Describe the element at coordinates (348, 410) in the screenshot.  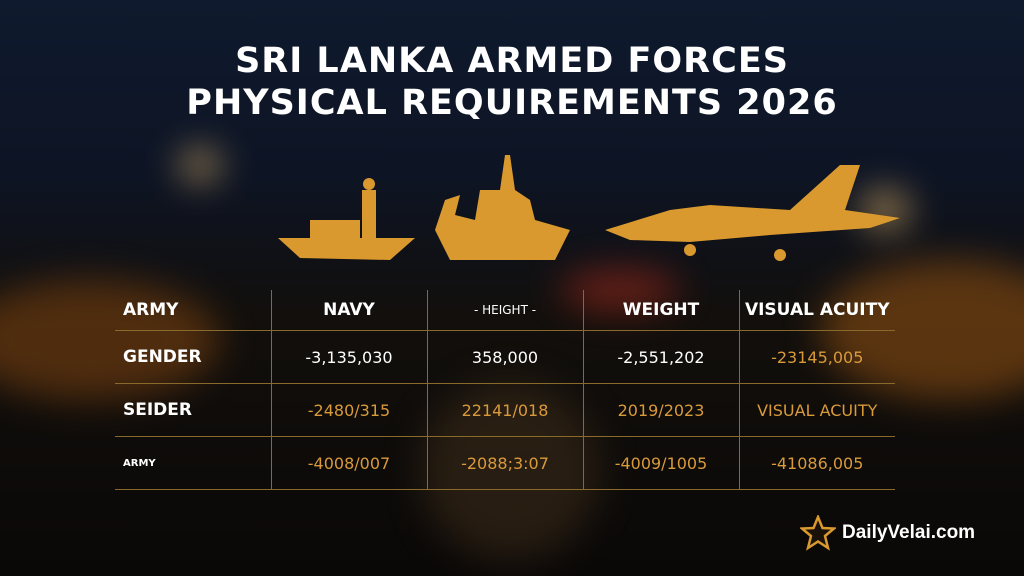
I see `table-cell: -2480/315` at that location.